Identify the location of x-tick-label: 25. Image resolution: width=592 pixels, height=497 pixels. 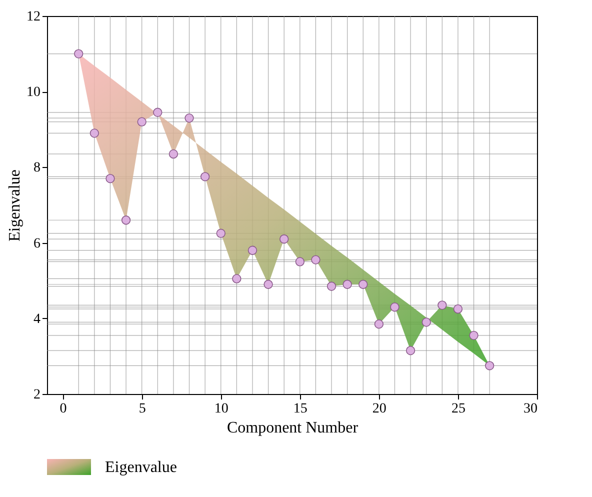
(458, 409).